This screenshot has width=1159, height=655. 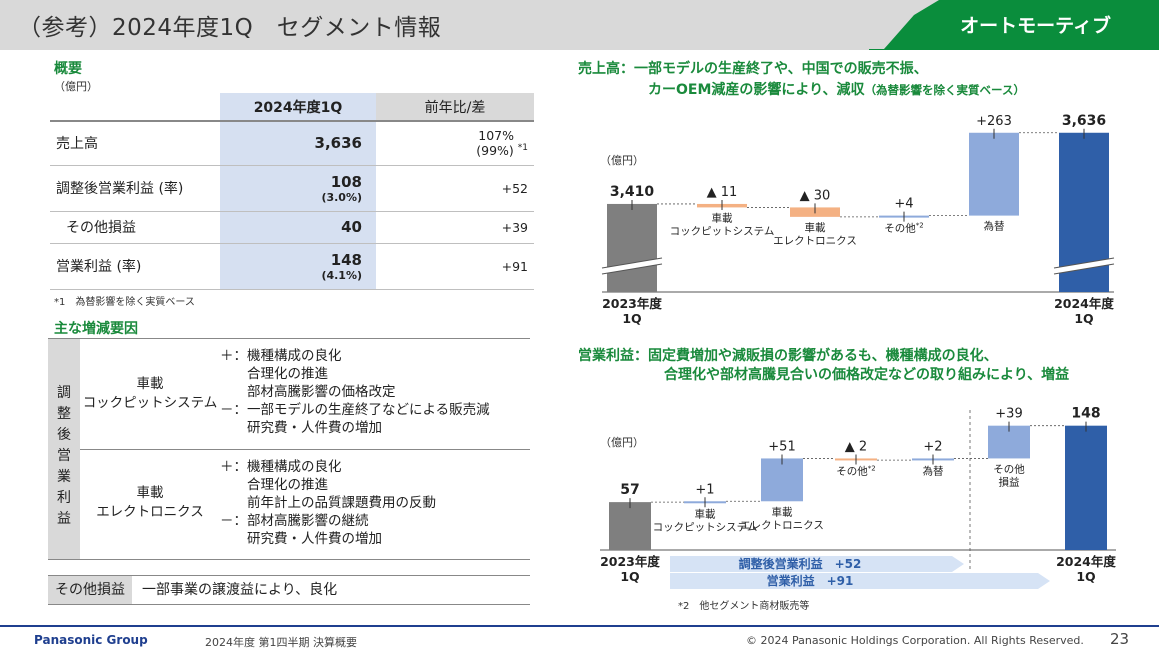 What do you see at coordinates (781, 446) in the screenshot?
I see `data-label: +51` at bounding box center [781, 446].